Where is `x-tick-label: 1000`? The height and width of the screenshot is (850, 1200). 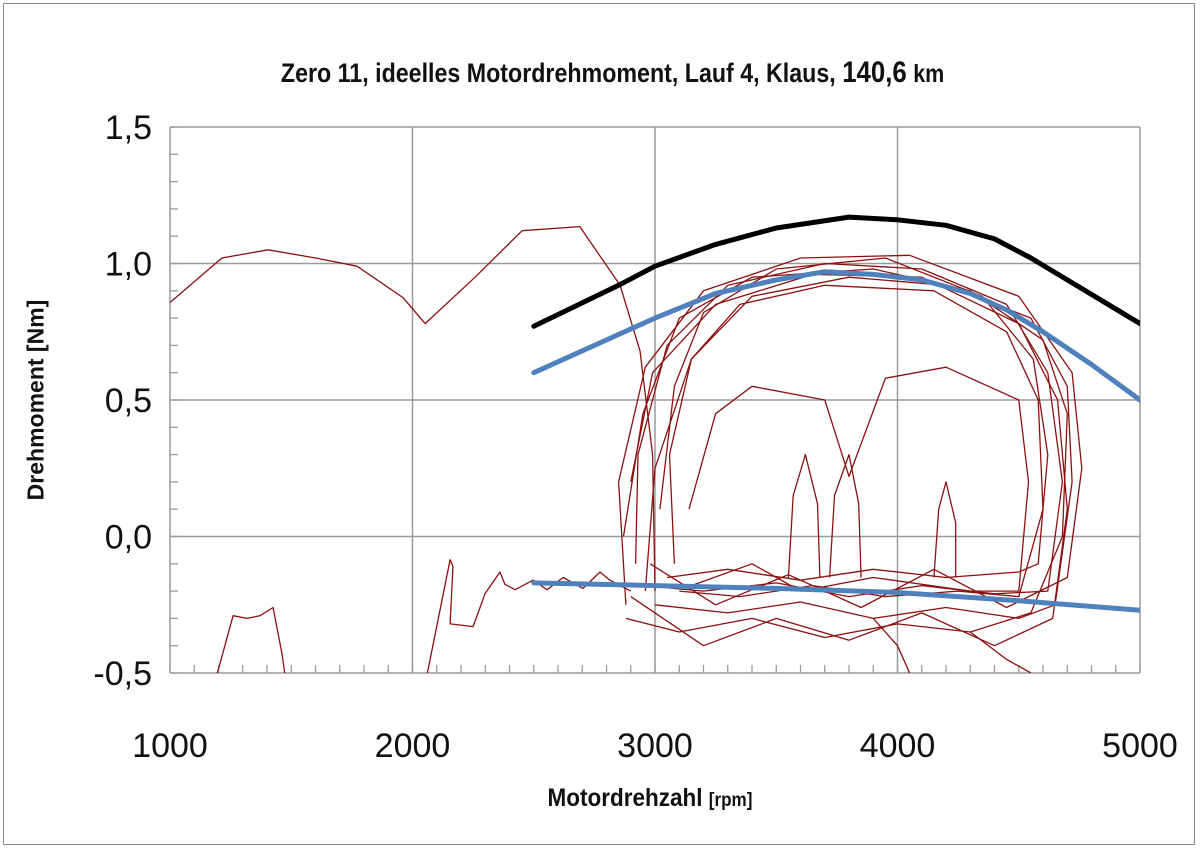
x-tick-label: 1000 is located at coordinates (170, 746).